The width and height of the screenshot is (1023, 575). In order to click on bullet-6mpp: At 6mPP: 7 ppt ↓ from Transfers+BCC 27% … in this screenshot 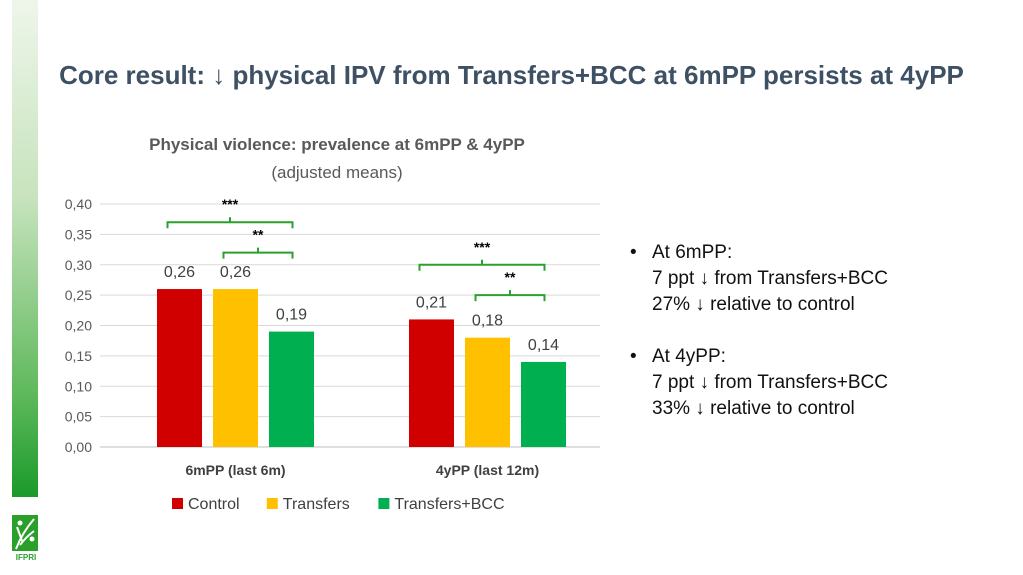, I will do `click(759, 279)`.